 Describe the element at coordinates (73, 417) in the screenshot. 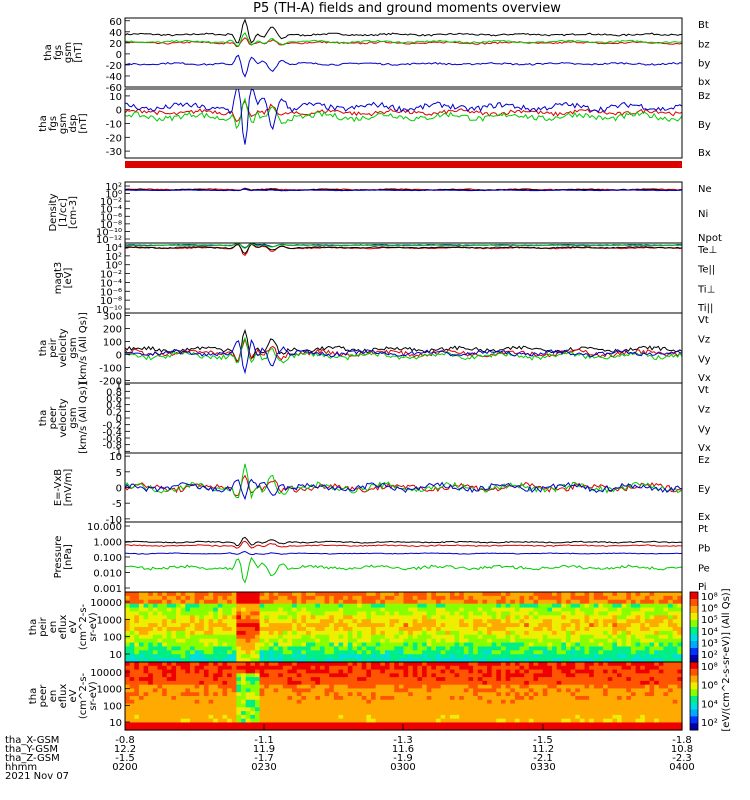

I see `y-axis-label-line: gsm` at that location.